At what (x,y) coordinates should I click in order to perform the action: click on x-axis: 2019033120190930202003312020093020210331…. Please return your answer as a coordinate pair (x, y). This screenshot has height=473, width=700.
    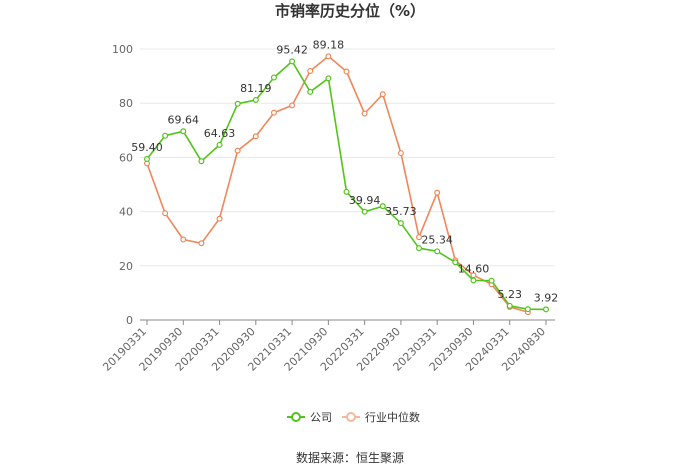
    Looking at the image, I should click on (327, 346).